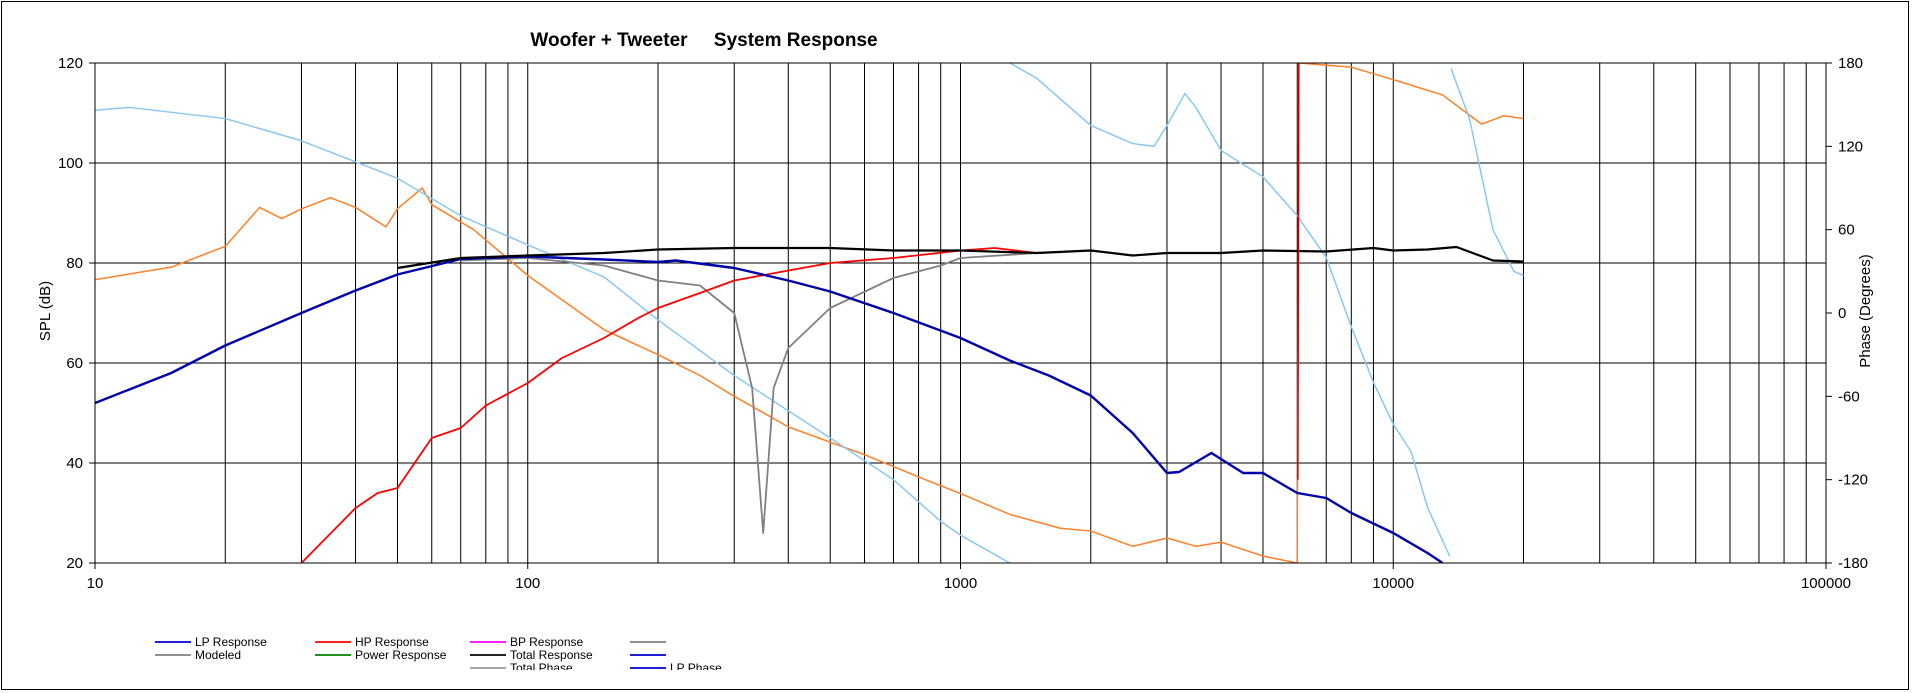 The image size is (1912, 693). I want to click on legend-label: LP Response, so click(231, 642).